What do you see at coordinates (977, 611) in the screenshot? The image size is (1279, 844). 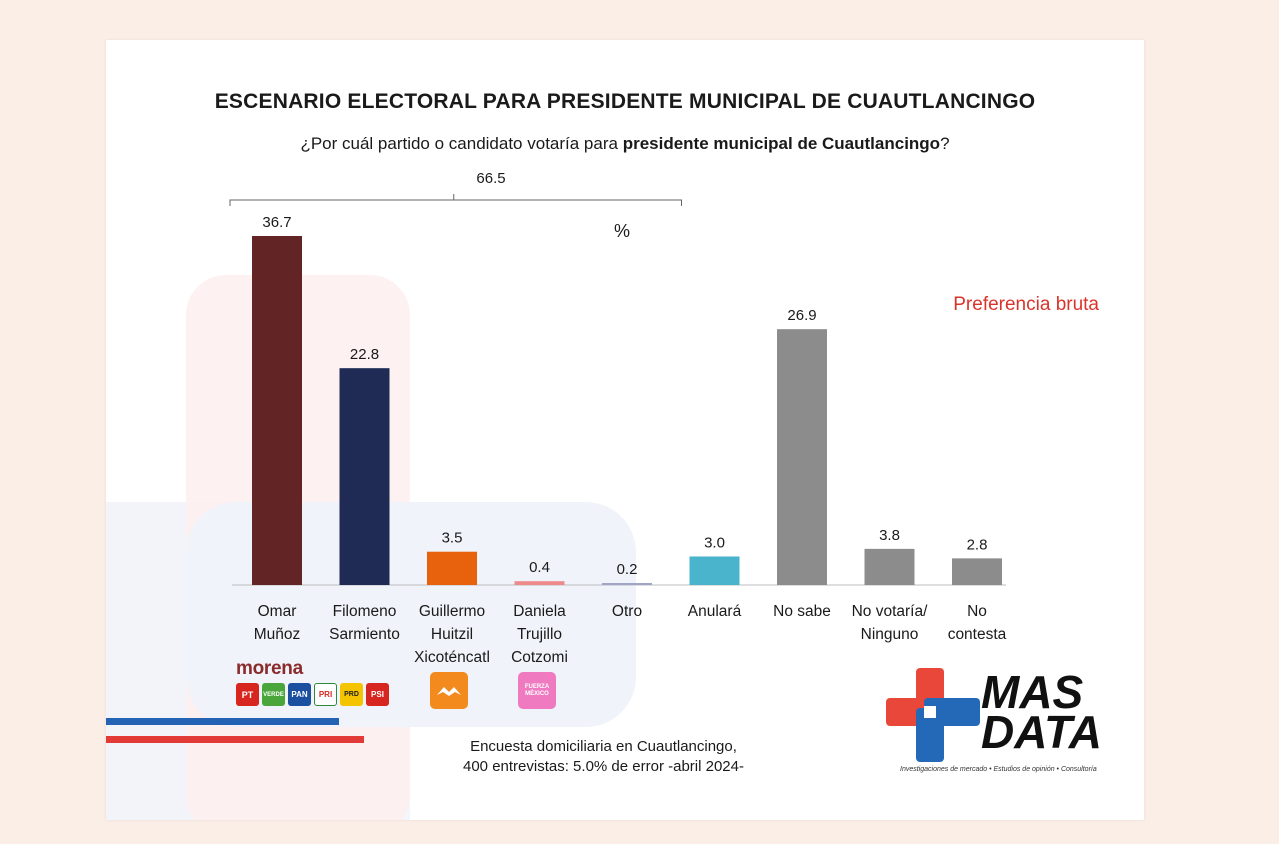 I see `category-label-8-0: No` at bounding box center [977, 611].